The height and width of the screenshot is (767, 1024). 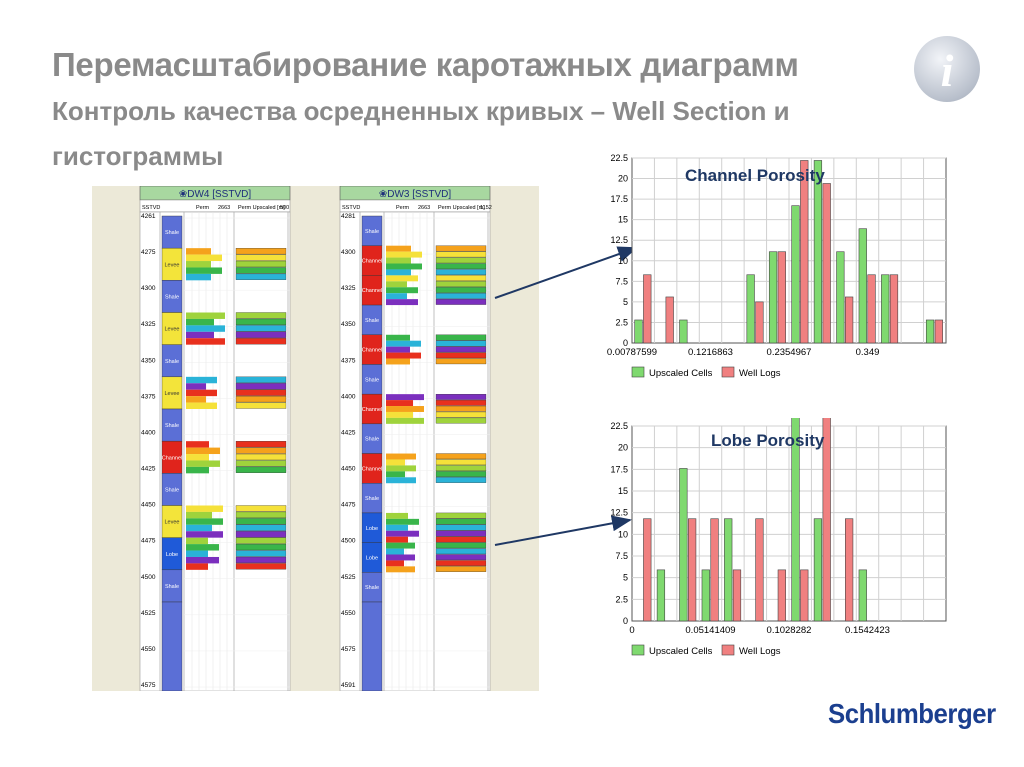 What do you see at coordinates (947, 69) in the screenshot?
I see `info-icon: i` at bounding box center [947, 69].